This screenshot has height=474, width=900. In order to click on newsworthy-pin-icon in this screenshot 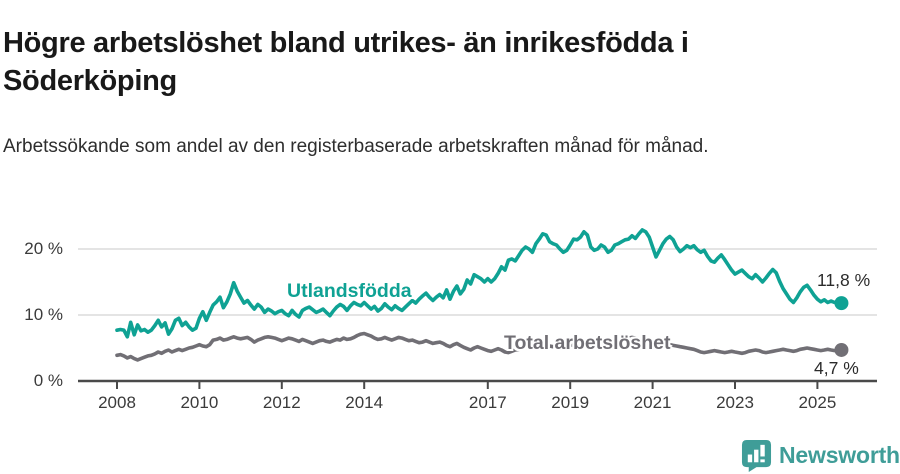, I will do `click(756, 456)`.